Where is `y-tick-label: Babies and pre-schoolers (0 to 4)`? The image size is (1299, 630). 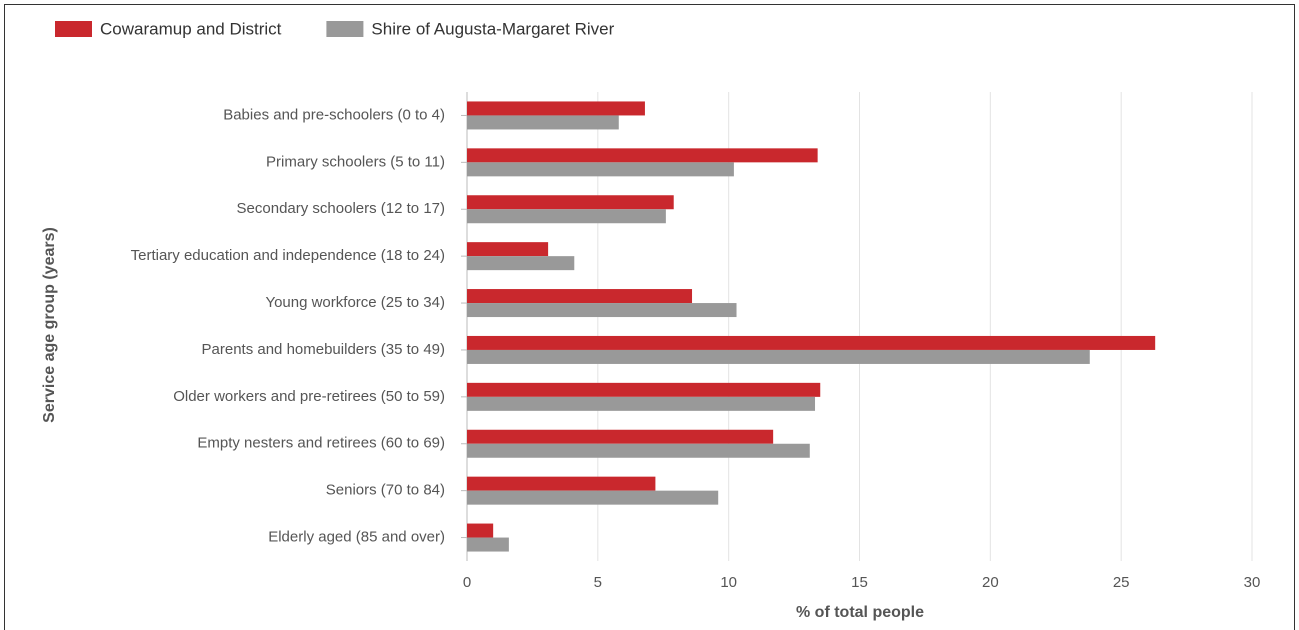
y-tick-label: Babies and pre-schoolers (0 to 4) is located at coordinates (334, 114).